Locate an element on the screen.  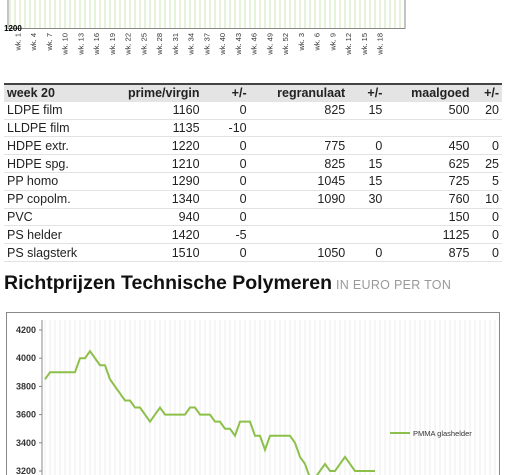
table-cell: 5 is located at coordinates (487, 181).